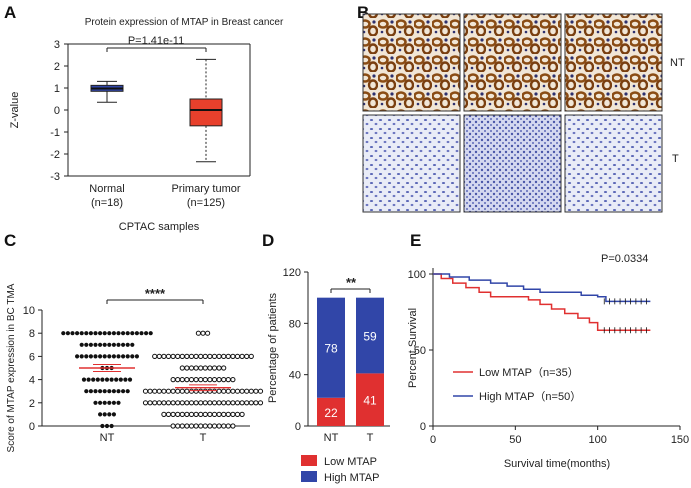 The height and width of the screenshot is (488, 691). What do you see at coordinates (159, 227) in the screenshot?
I see `panel-a-xlabel: CPTAC samples` at bounding box center [159, 227].